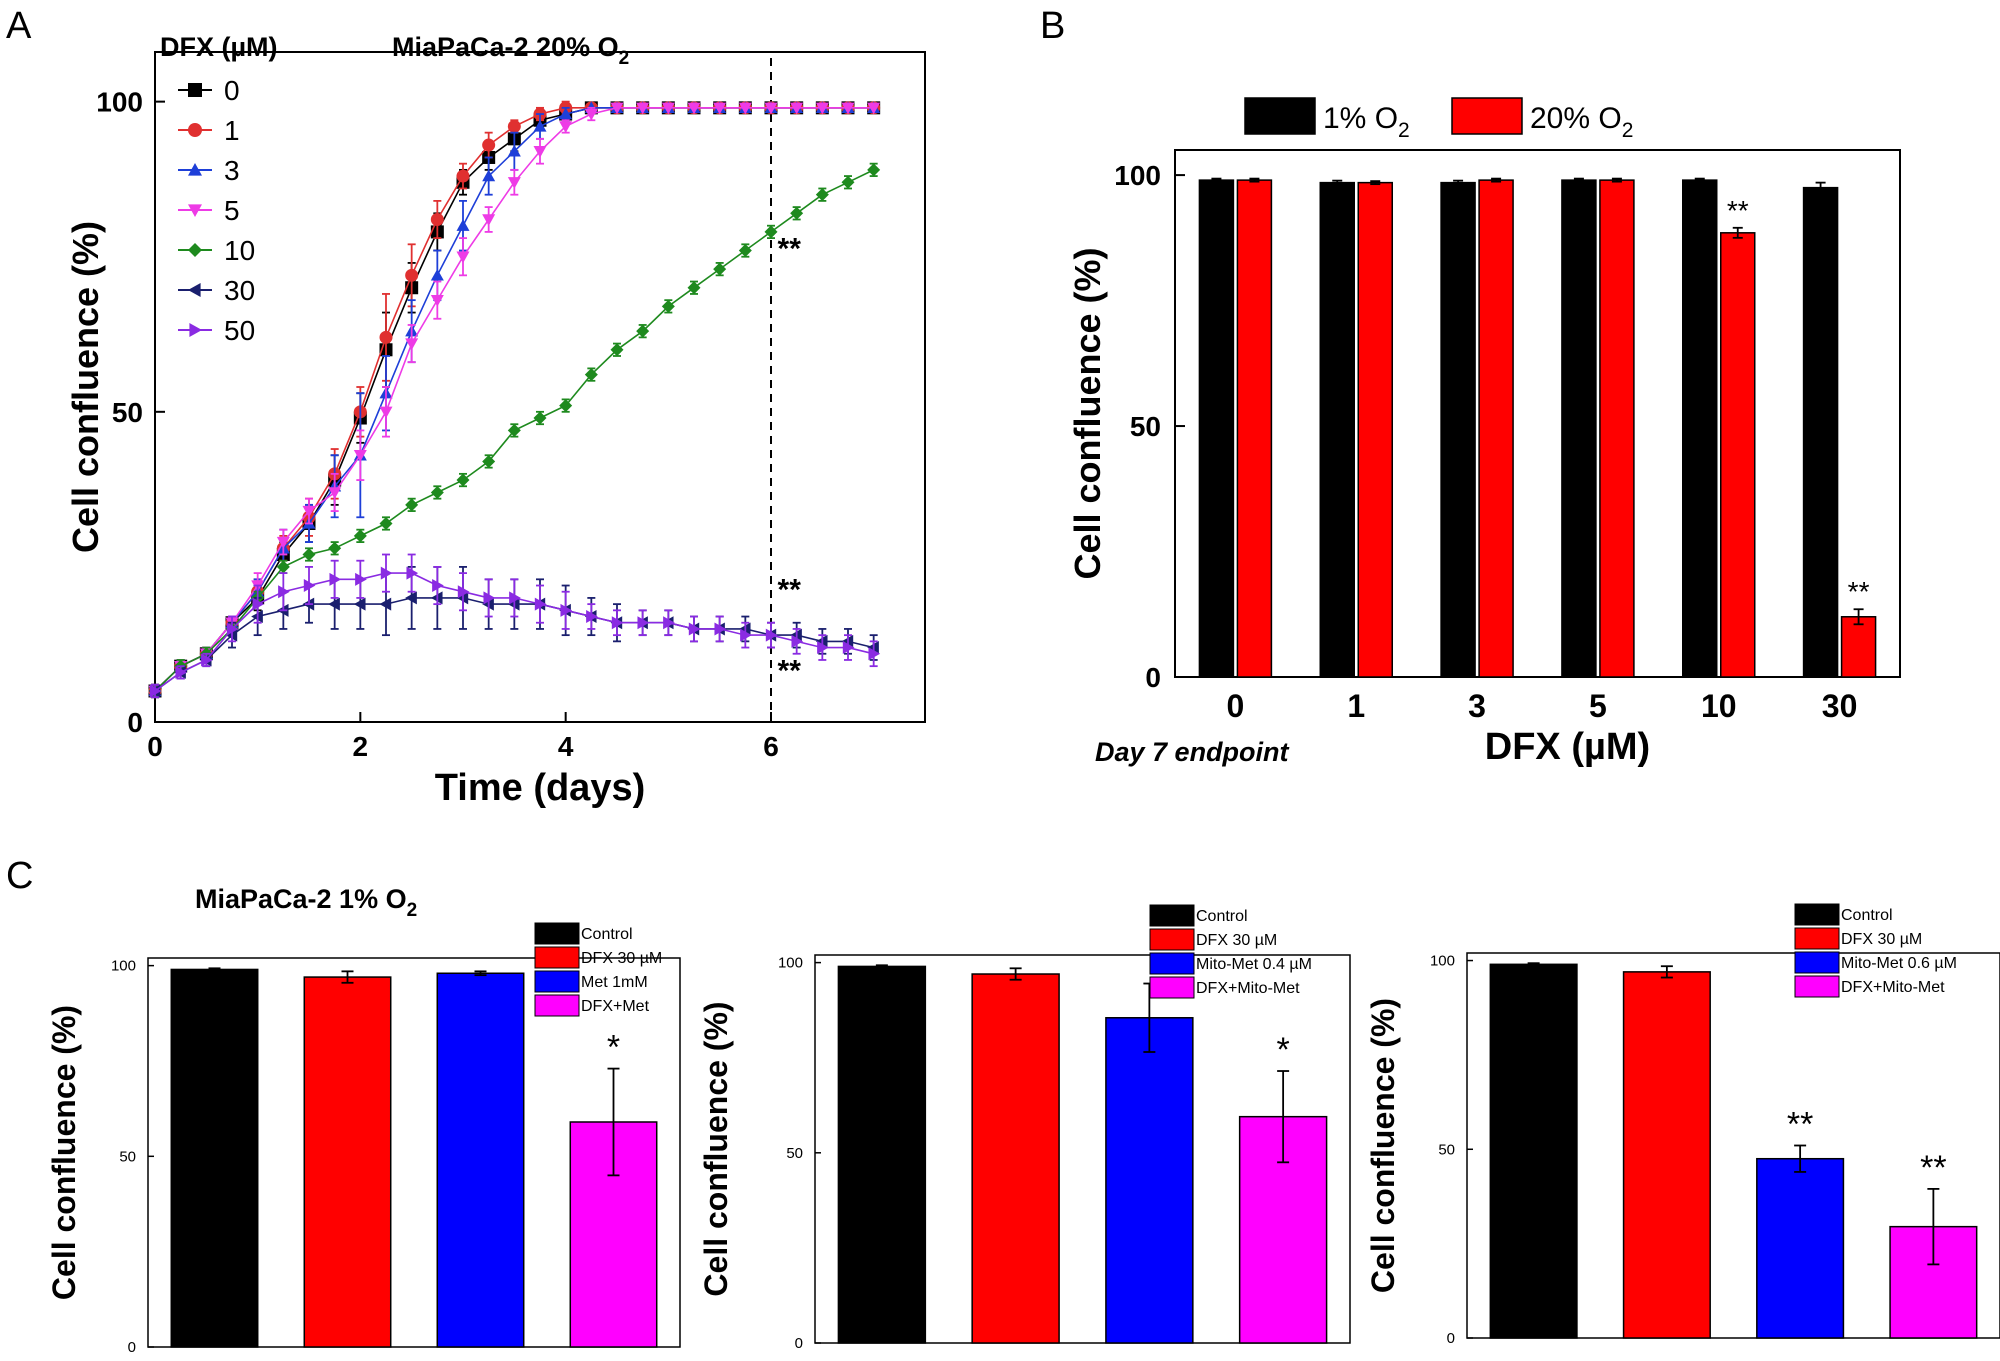  Describe the element at coordinates (614, 982) in the screenshot. I see `legend-label: Met 1mM` at that location.